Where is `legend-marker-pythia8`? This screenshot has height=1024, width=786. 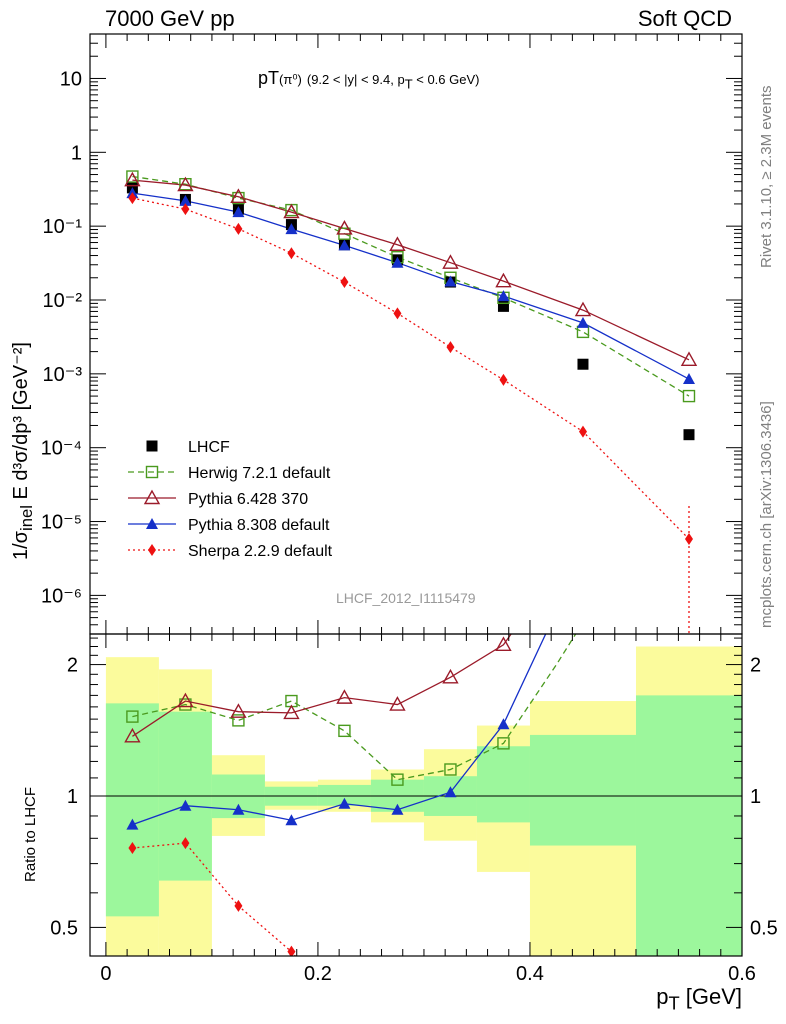 legend-marker-pythia8 is located at coordinates (152, 523).